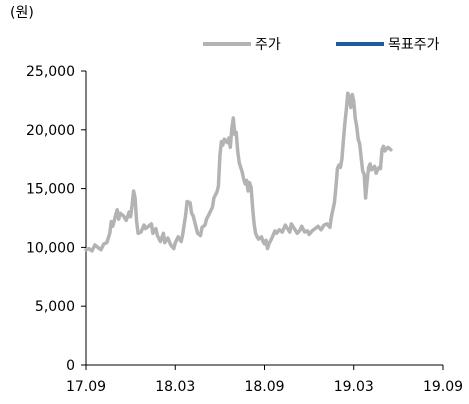 The width and height of the screenshot is (469, 404). I want to click on x-tick-label: 19.09, so click(443, 387).